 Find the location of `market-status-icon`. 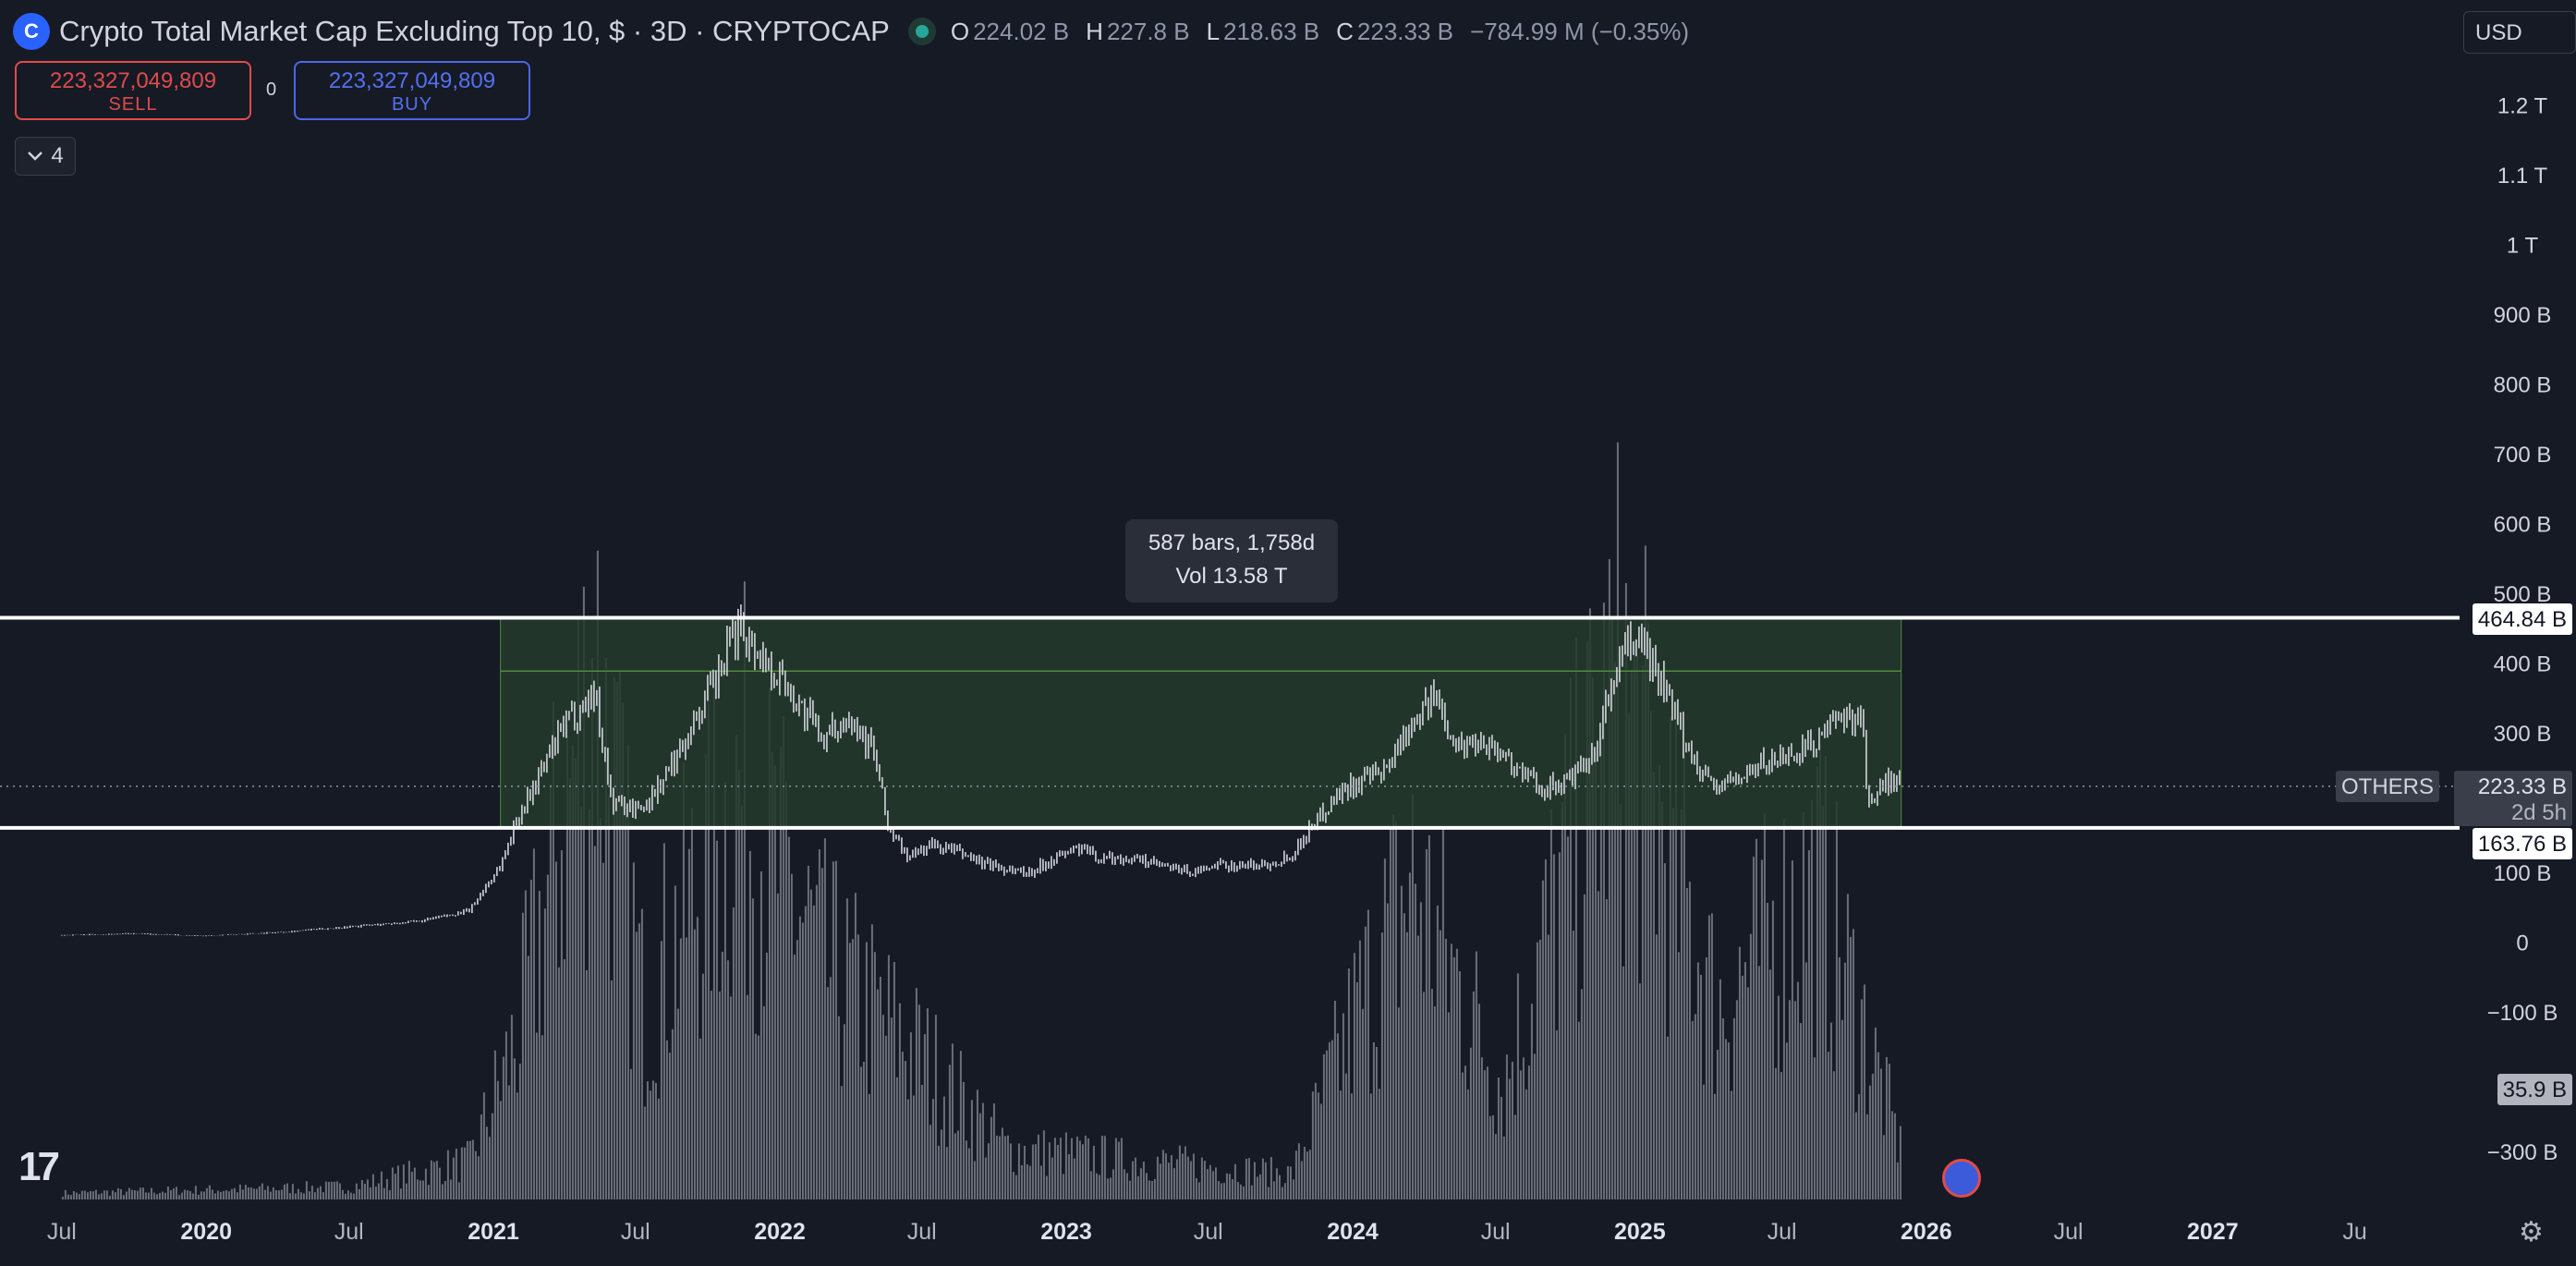

market-status-icon is located at coordinates (921, 32).